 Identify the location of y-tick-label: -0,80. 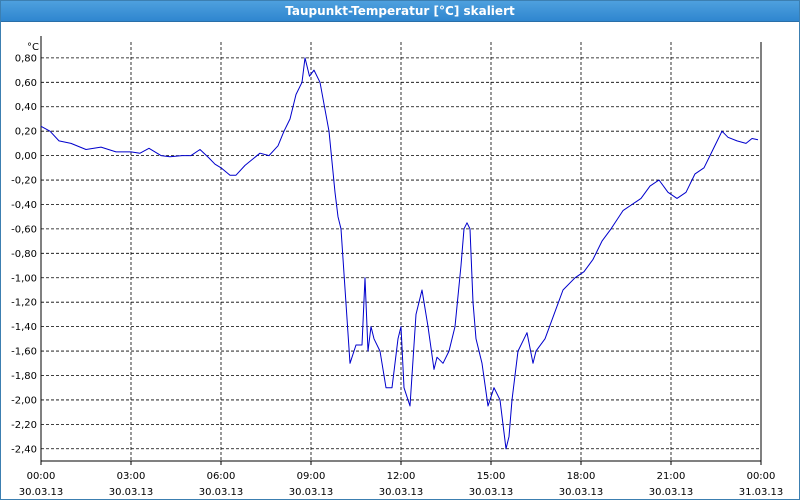
(24, 254).